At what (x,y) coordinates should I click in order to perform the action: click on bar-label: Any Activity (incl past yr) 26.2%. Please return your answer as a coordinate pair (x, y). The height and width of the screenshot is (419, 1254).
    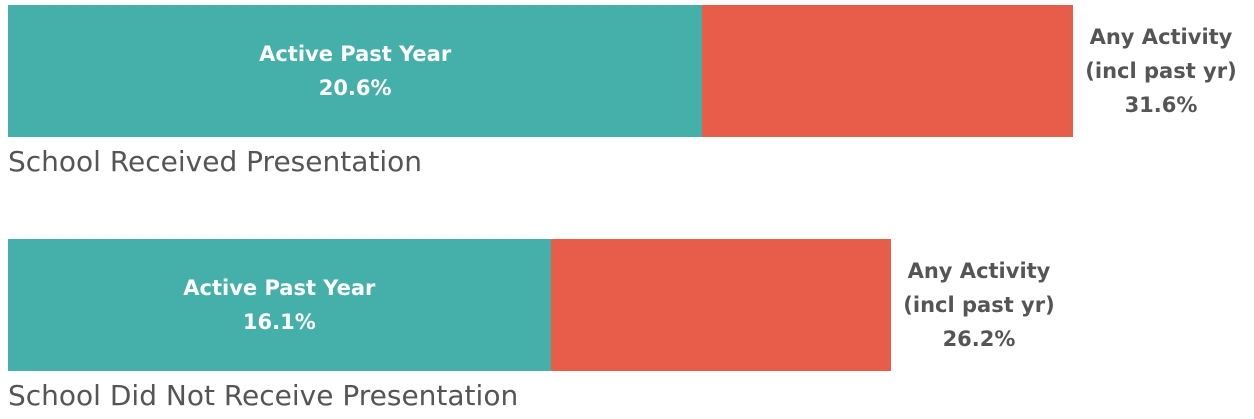
    Looking at the image, I should click on (979, 305).